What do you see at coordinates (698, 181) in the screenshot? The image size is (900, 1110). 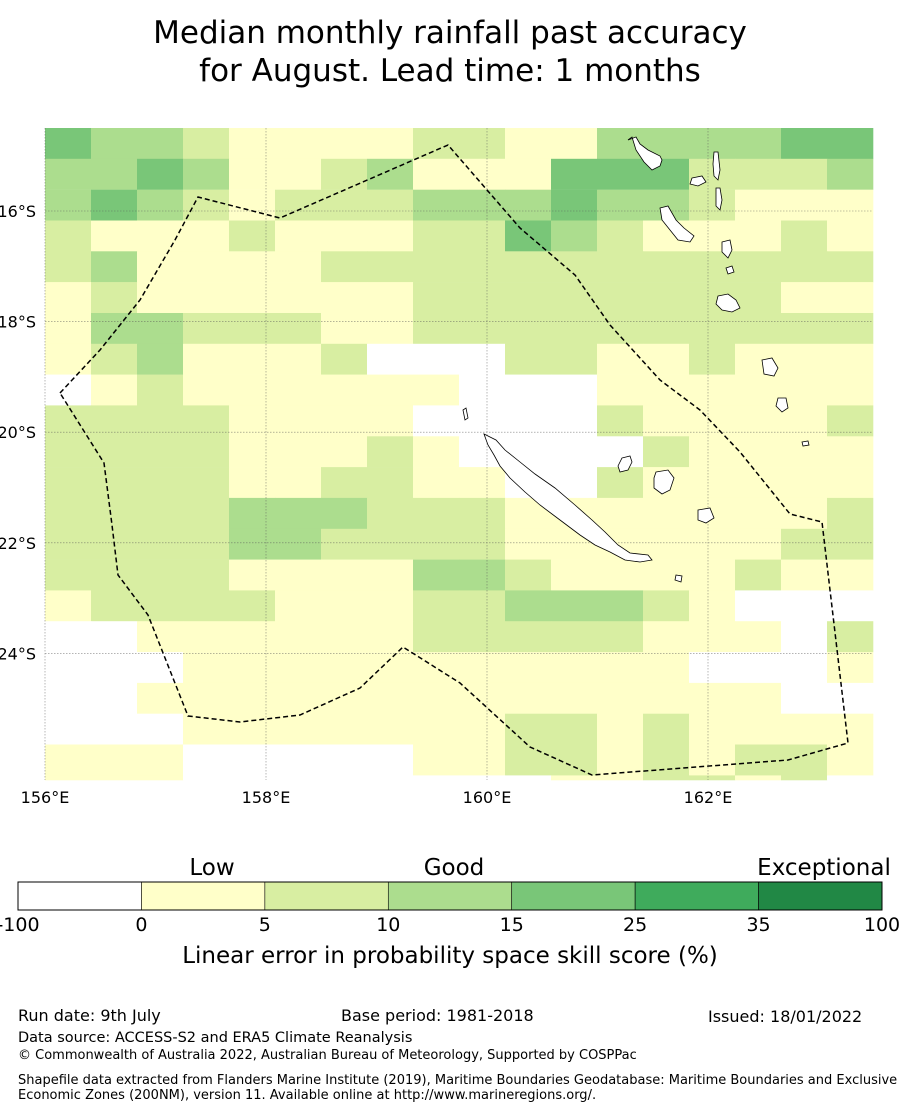 I see `ambrym-island` at bounding box center [698, 181].